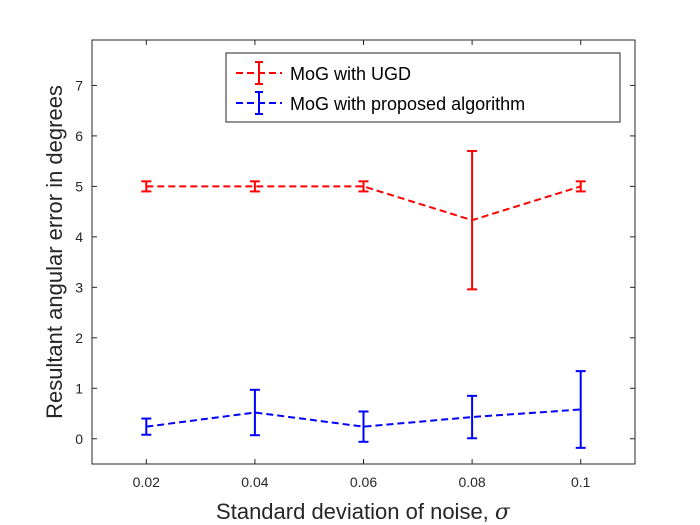  What do you see at coordinates (79, 136) in the screenshot?
I see `y-tick-label-6: 6` at bounding box center [79, 136].